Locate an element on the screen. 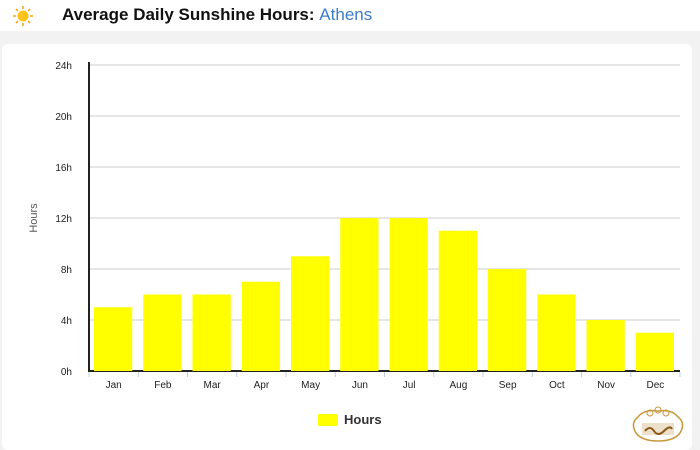 The height and width of the screenshot is (450, 700). bar-may is located at coordinates (310, 313).